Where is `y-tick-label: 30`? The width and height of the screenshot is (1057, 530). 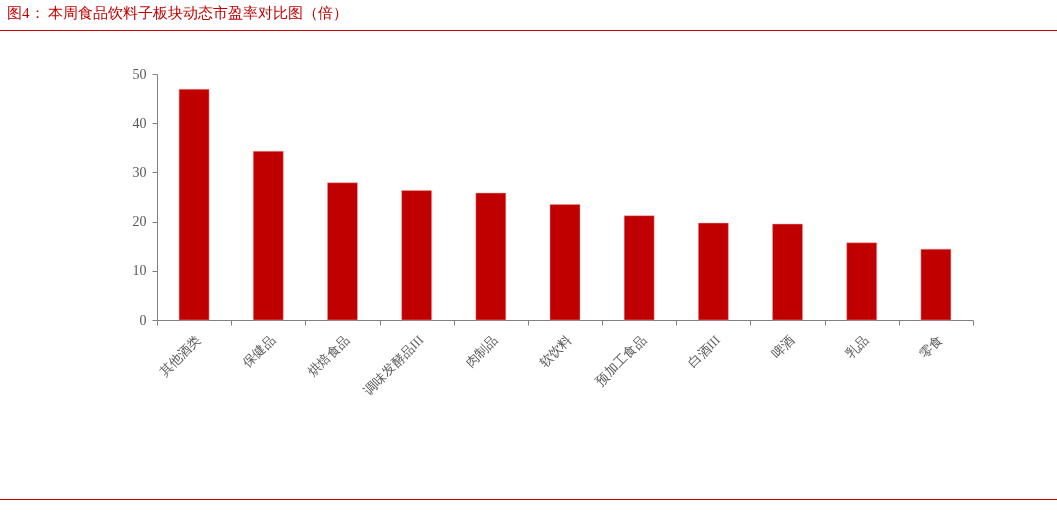 y-tick-label: 30 is located at coordinates (139, 172).